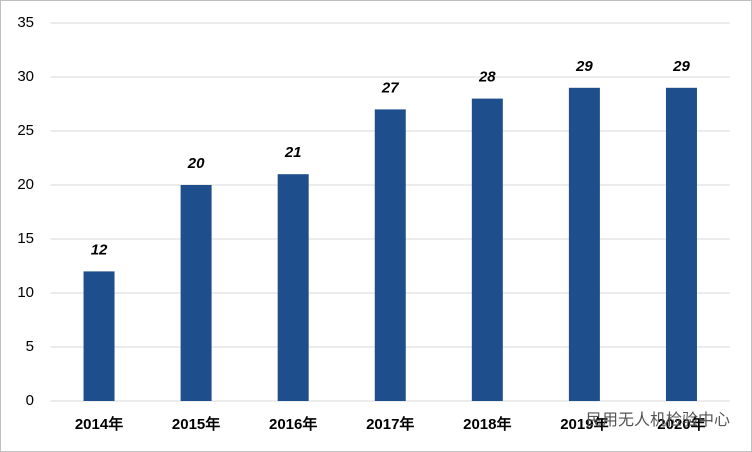 This screenshot has width=752, height=452. Describe the element at coordinates (390, 87) in the screenshot. I see `value-label: 27` at that location.